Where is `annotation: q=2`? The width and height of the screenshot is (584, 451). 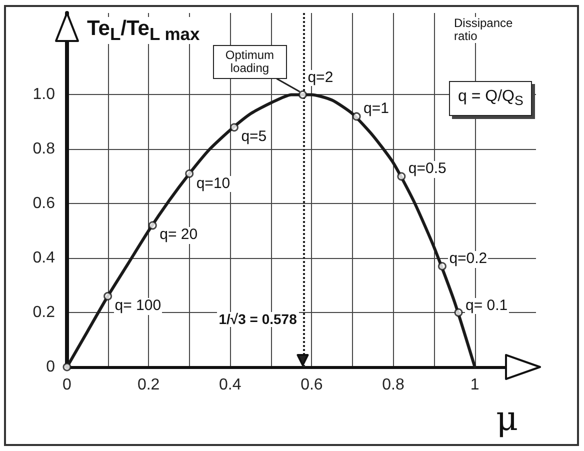 annotation: q=2 is located at coordinates (320, 77).